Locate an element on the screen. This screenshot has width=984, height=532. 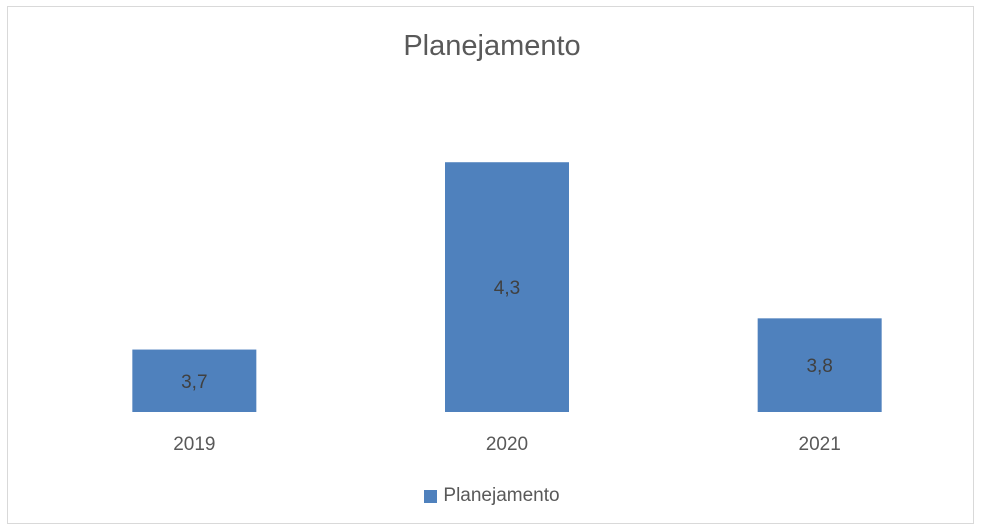
legend-label: Planejamento is located at coordinates (501, 495).